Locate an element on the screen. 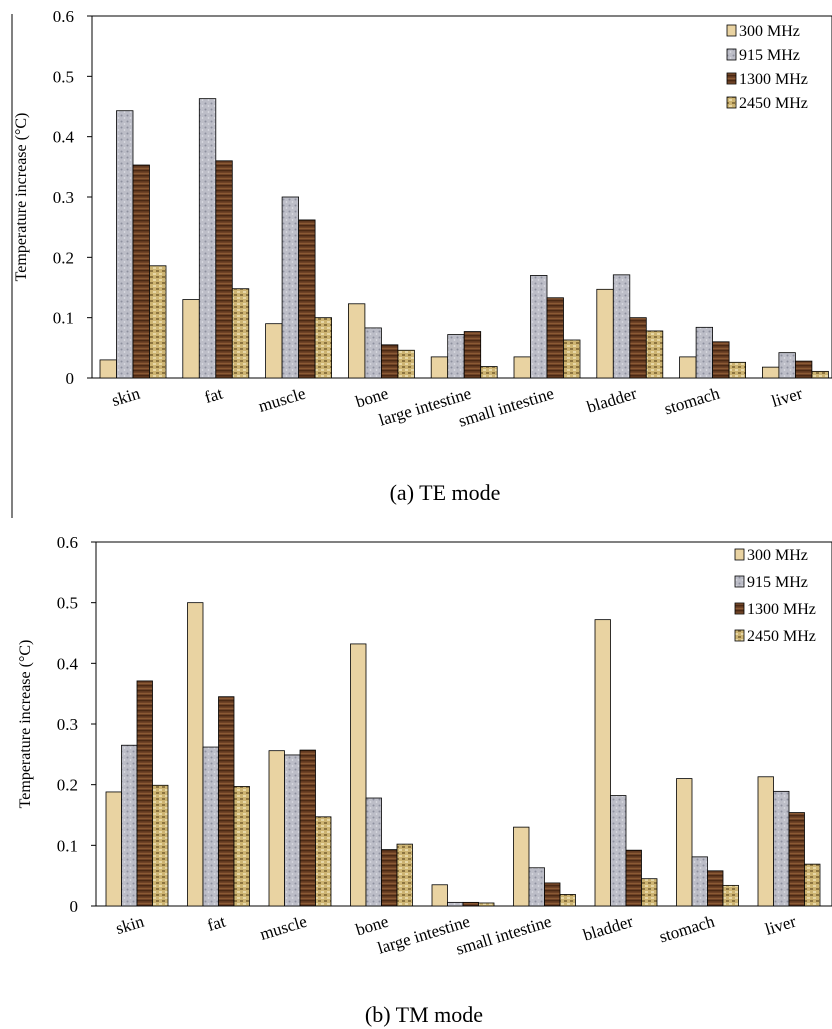  category-label: liver is located at coordinates (781, 925).